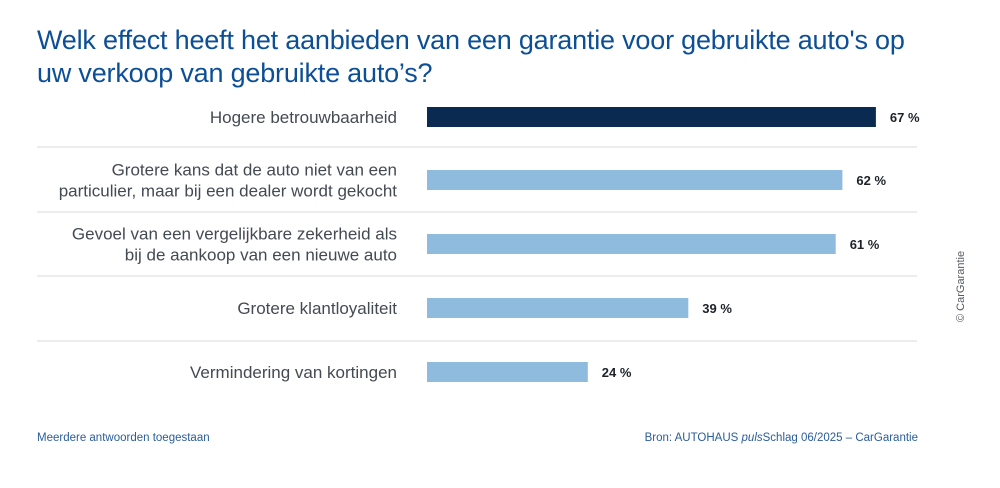  What do you see at coordinates (865, 244) in the screenshot?
I see `value-label: 61 %` at bounding box center [865, 244].